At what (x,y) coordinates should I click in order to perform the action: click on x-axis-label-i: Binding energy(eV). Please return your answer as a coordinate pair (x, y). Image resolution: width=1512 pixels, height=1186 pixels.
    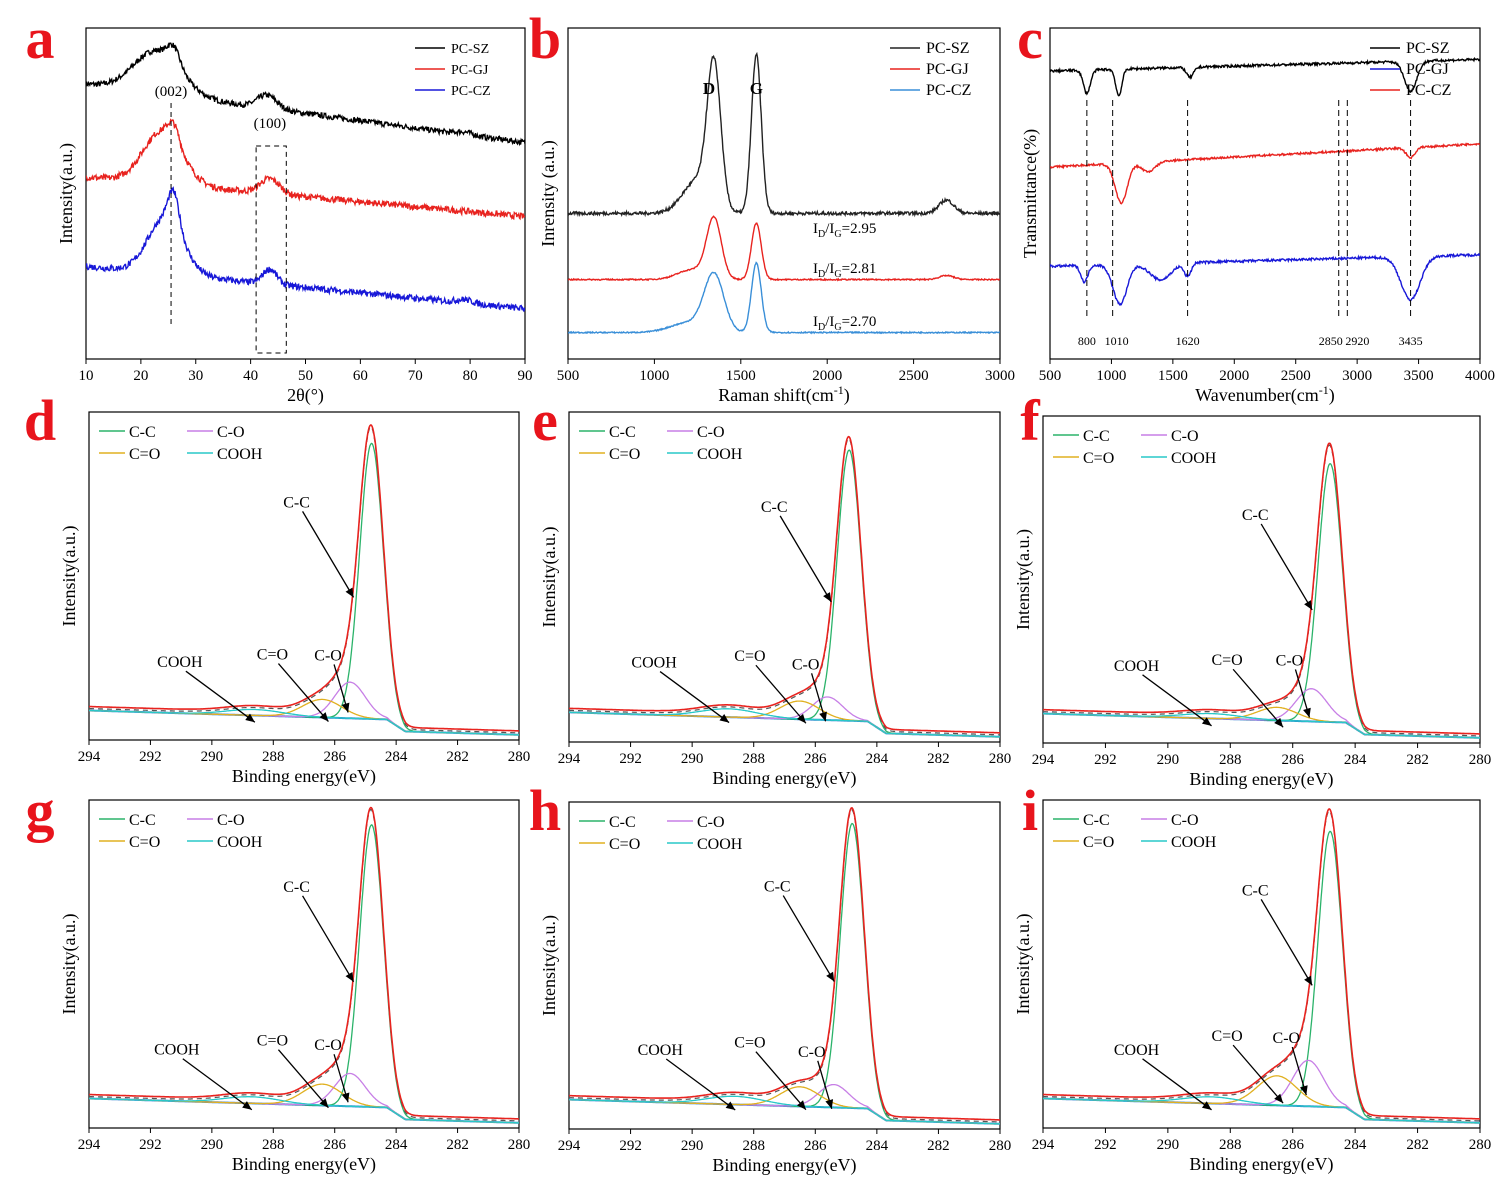
    Looking at the image, I should click on (1261, 1164).